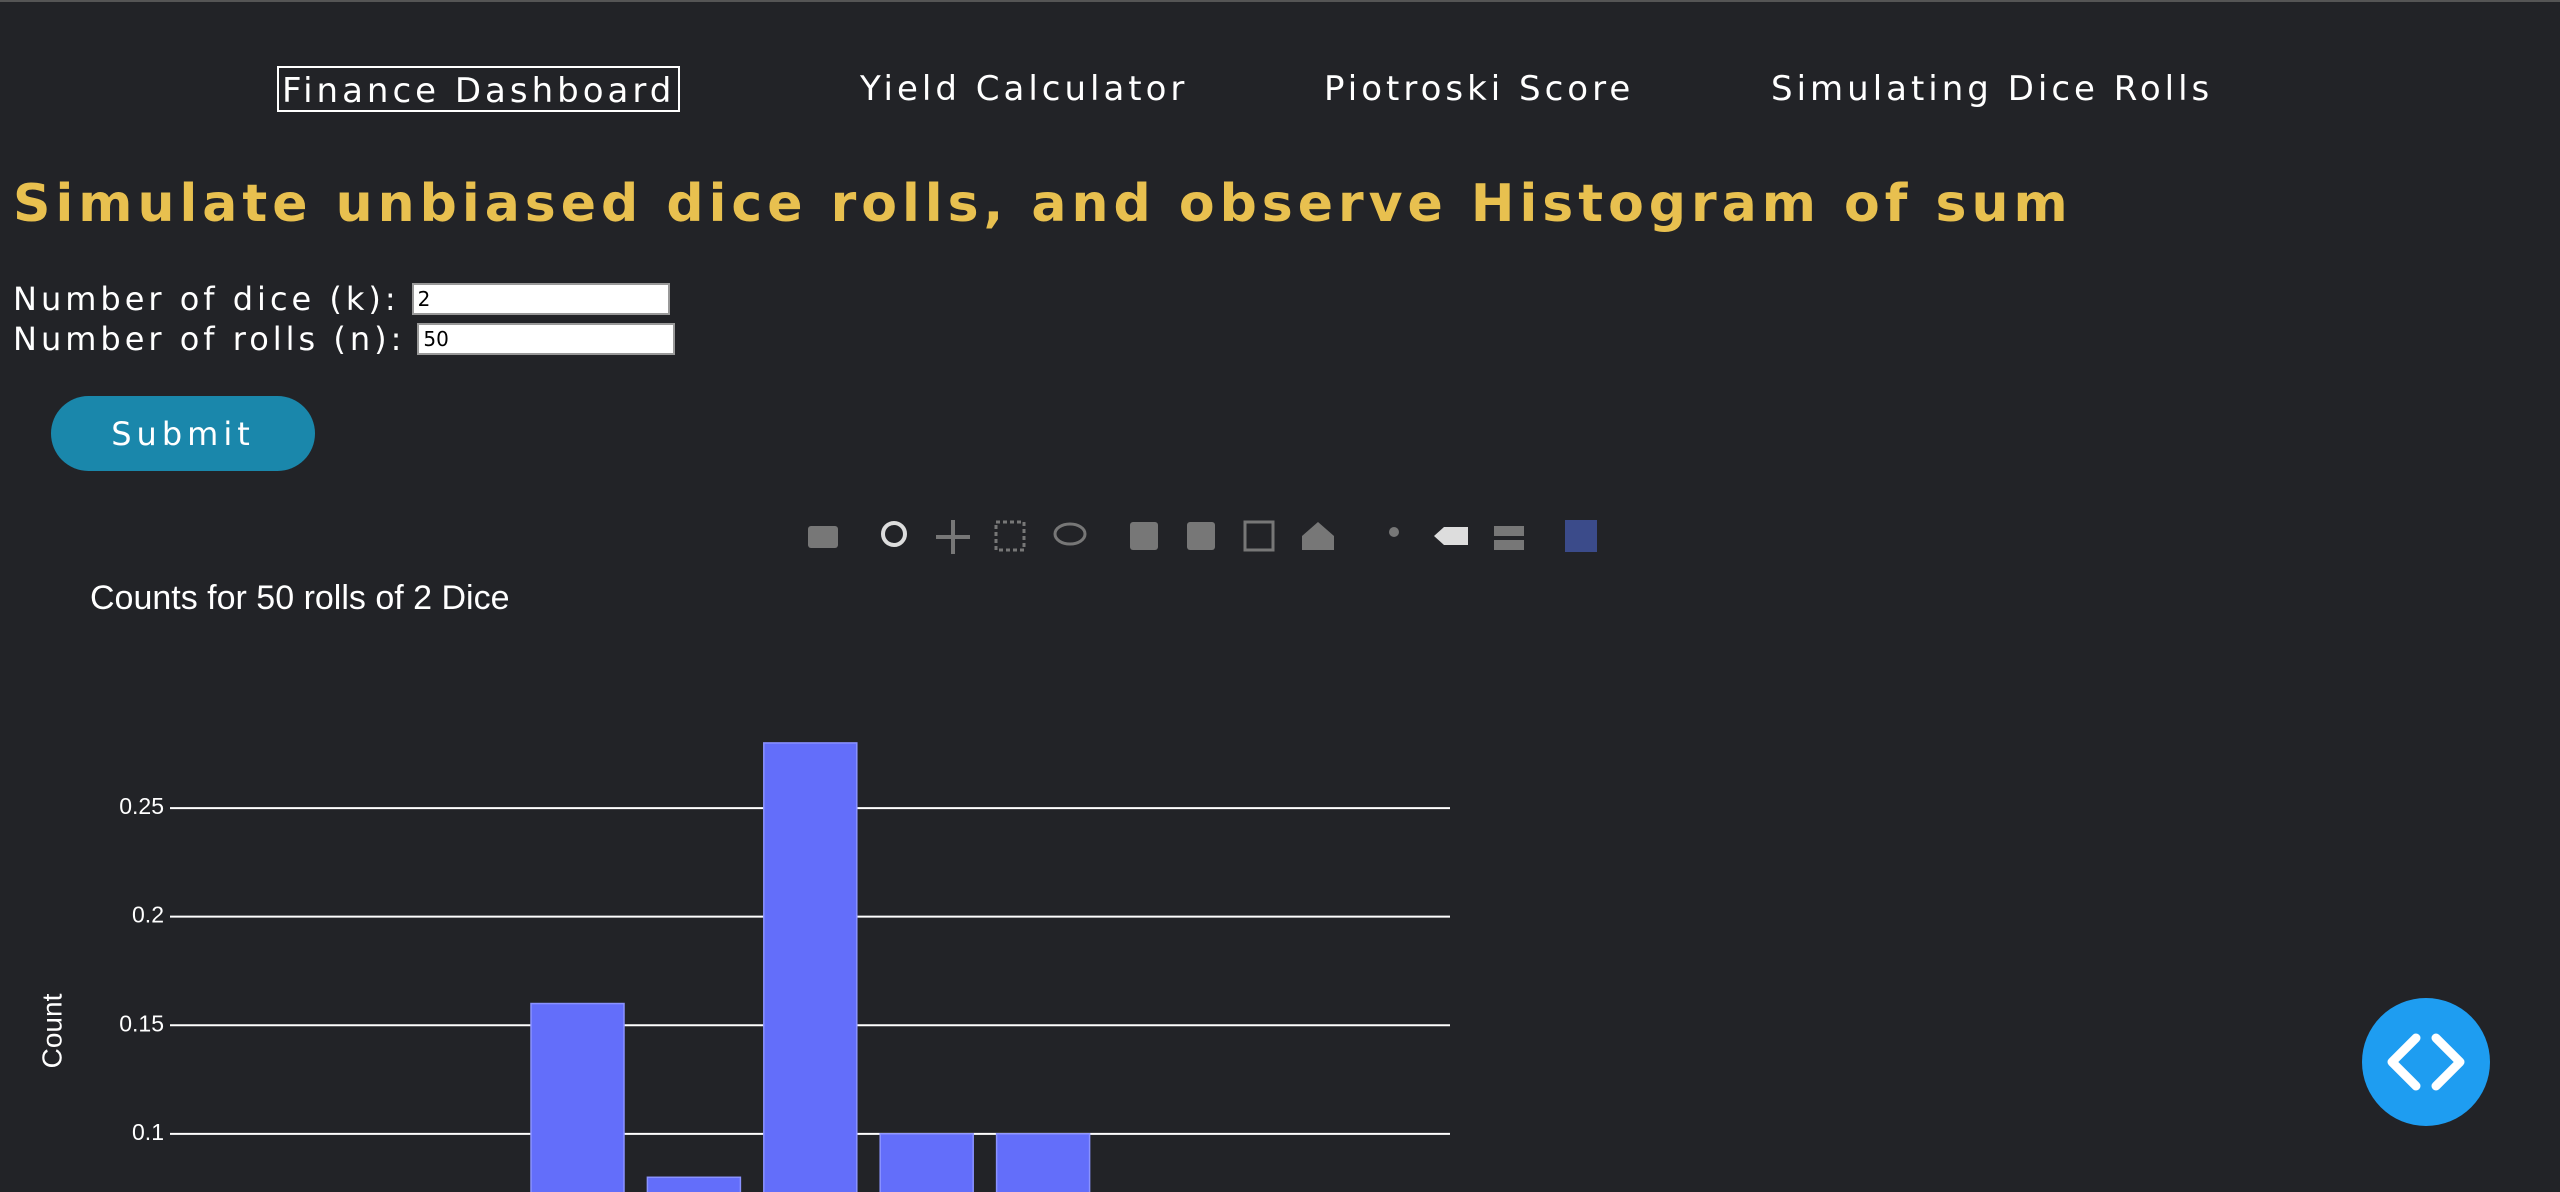  I want to click on hover-compare-icon, so click(1509, 538).